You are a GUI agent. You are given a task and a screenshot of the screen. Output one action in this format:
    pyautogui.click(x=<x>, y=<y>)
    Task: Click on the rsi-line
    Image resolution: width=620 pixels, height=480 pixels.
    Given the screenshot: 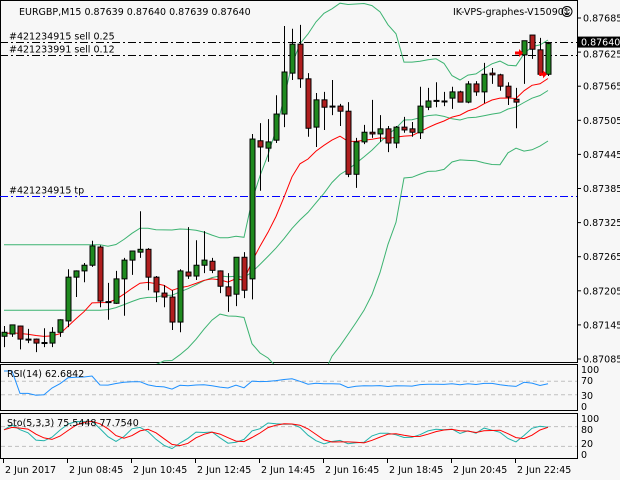 What is the action you would take?
    pyautogui.click(x=276, y=383)
    